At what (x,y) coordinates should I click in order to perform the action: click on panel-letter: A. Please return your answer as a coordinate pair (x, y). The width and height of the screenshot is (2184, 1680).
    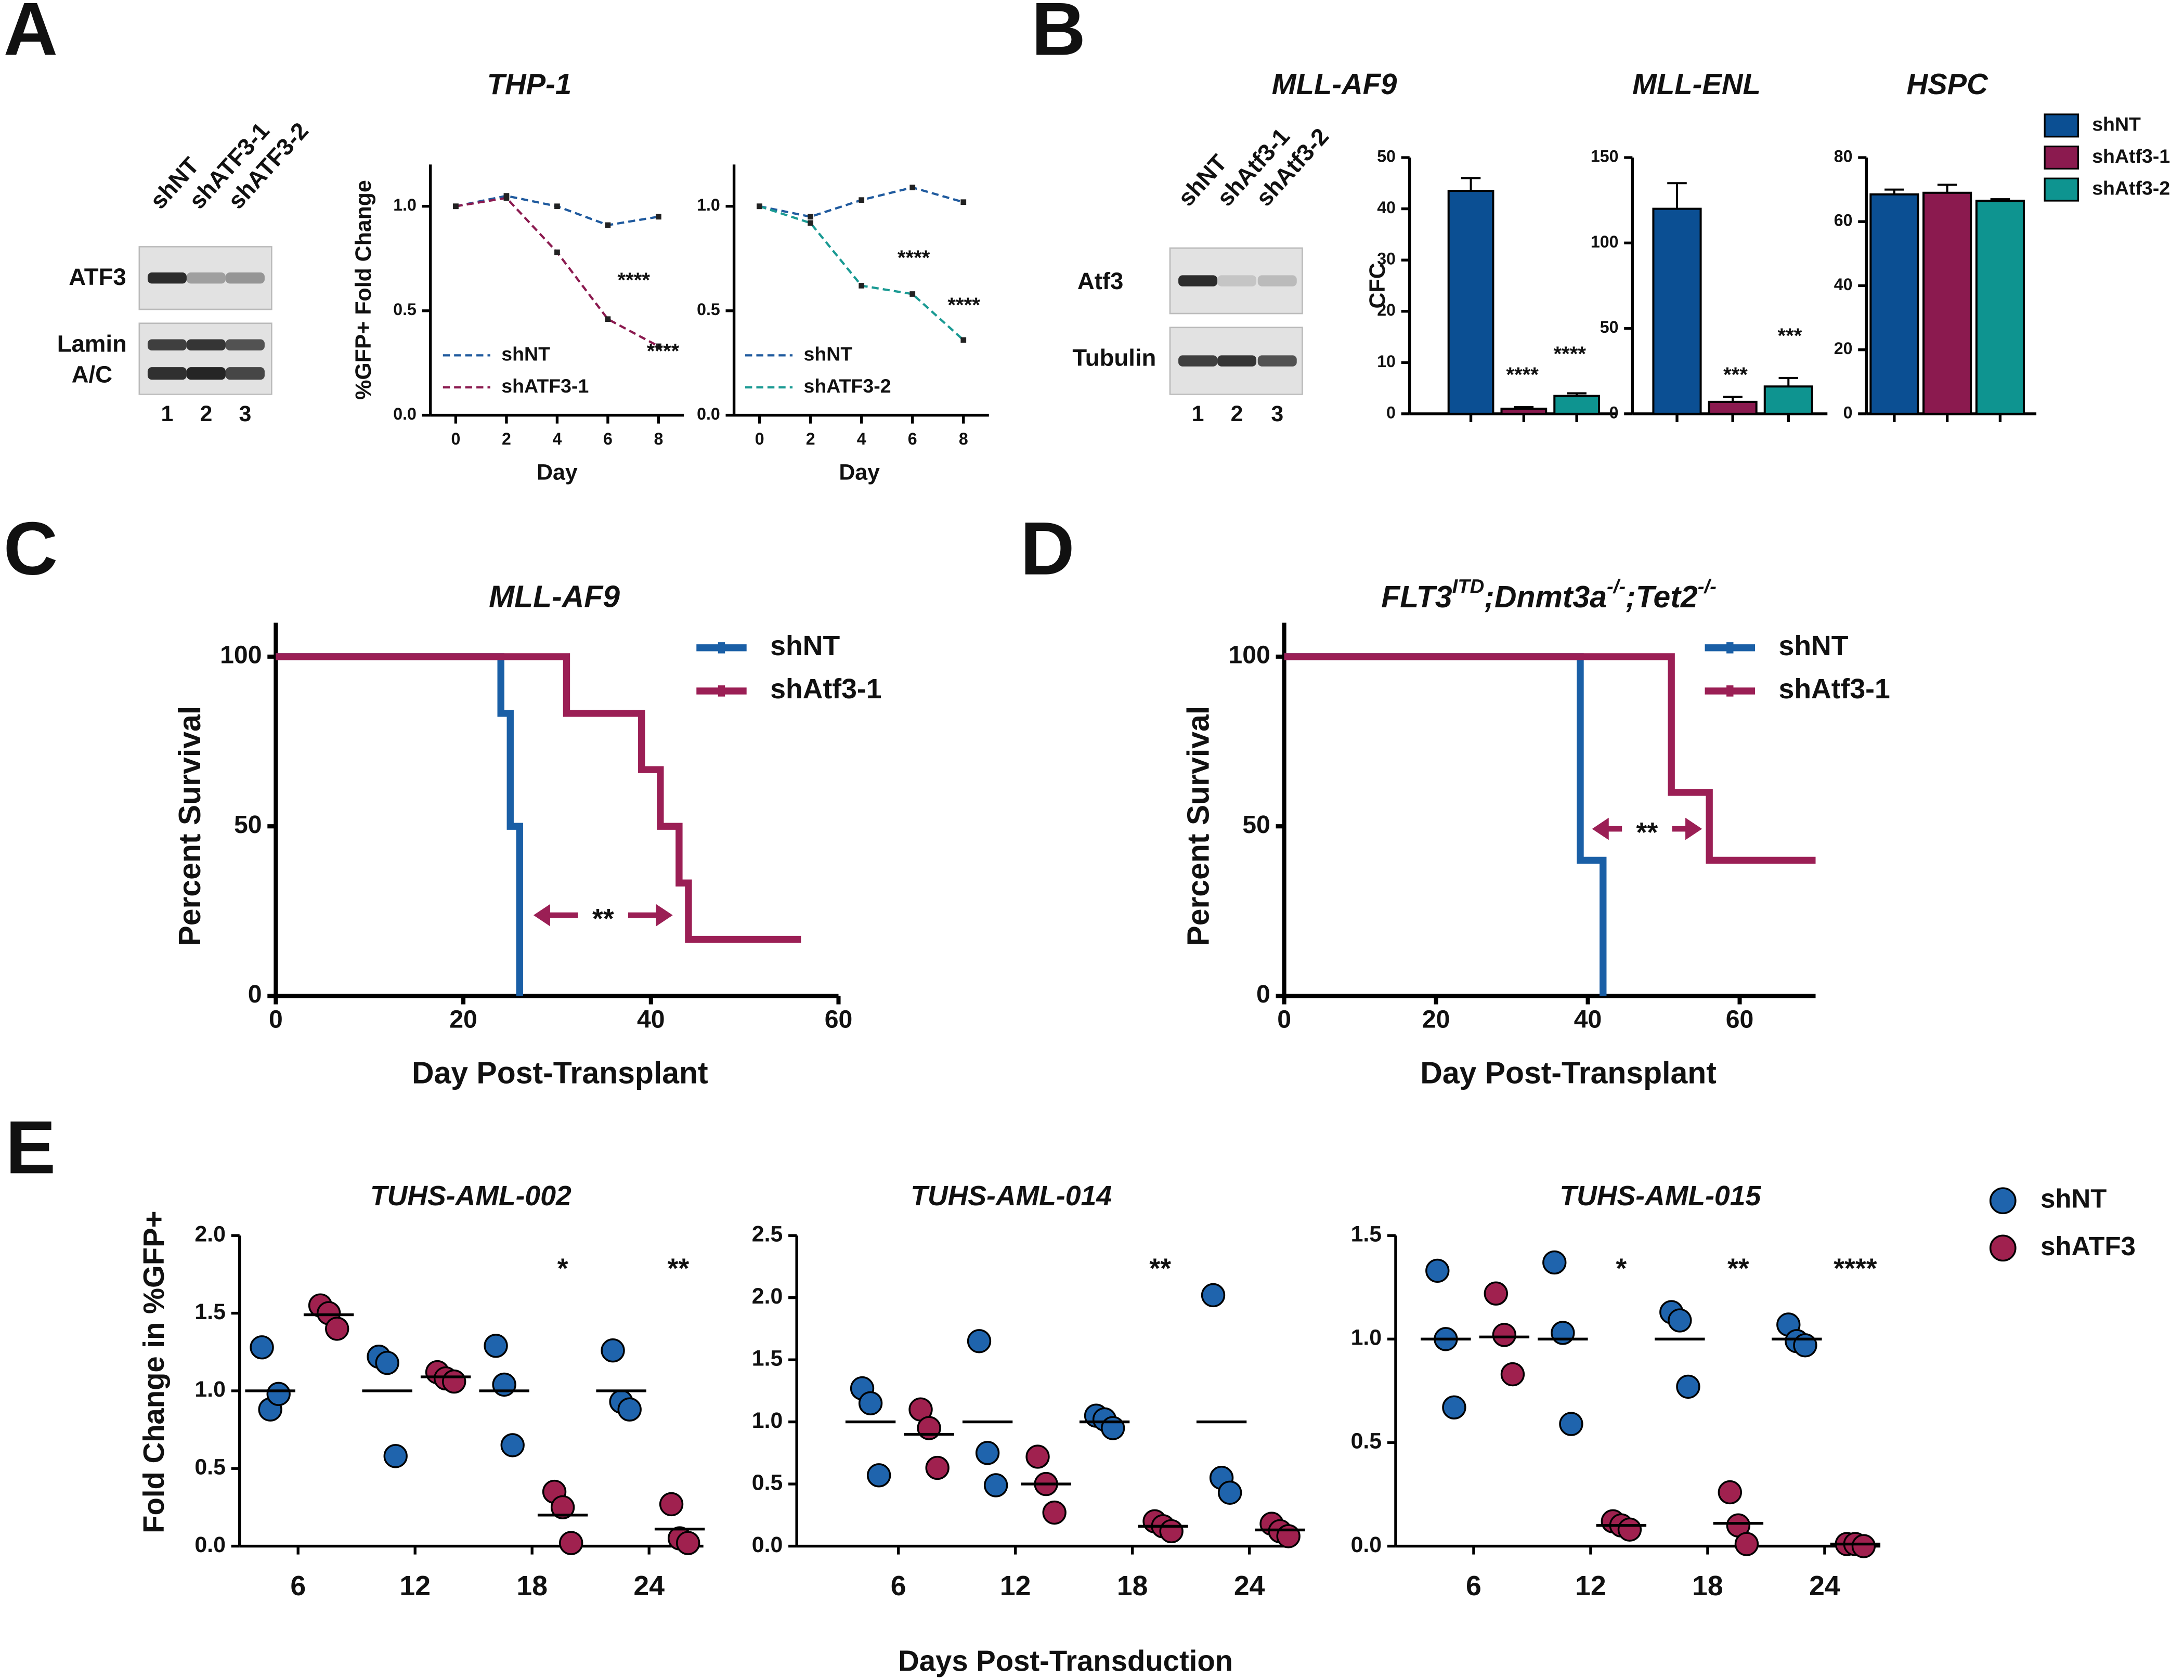
    Looking at the image, I should click on (31, 35).